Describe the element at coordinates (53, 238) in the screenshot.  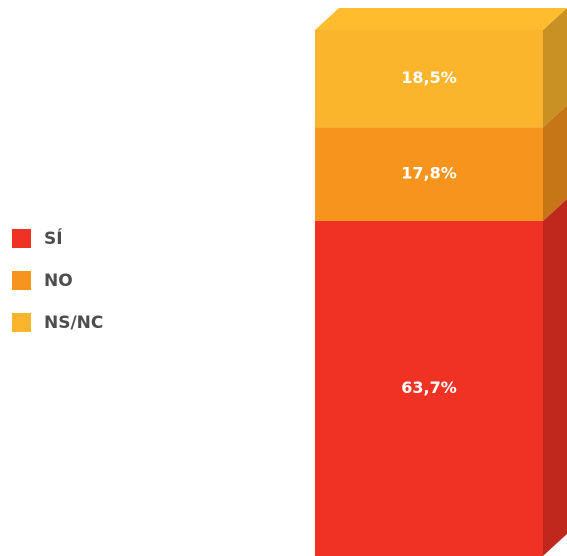
I see `legend-label: SÍ` at that location.